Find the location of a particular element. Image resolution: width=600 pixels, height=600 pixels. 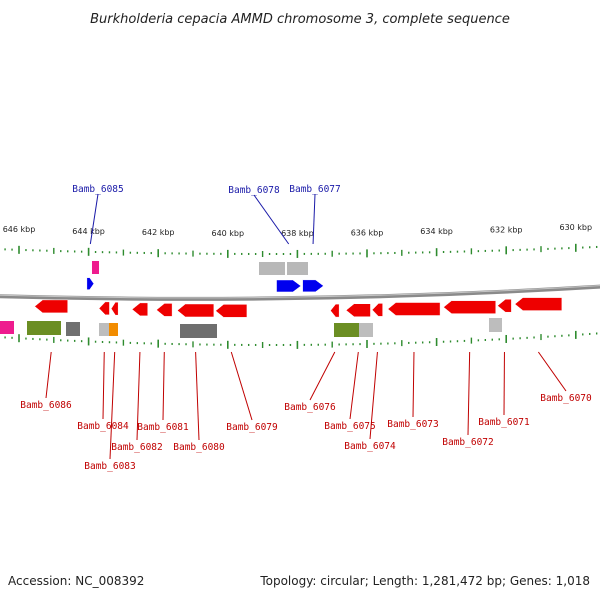

gene-label-bamb-6078: Bamb_6078 is located at coordinates (254, 190).